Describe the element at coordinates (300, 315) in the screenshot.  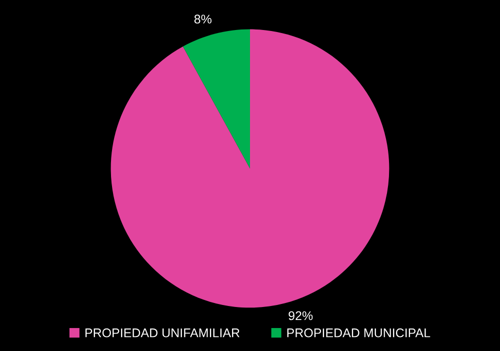
I see `data-label: 92%` at that location.